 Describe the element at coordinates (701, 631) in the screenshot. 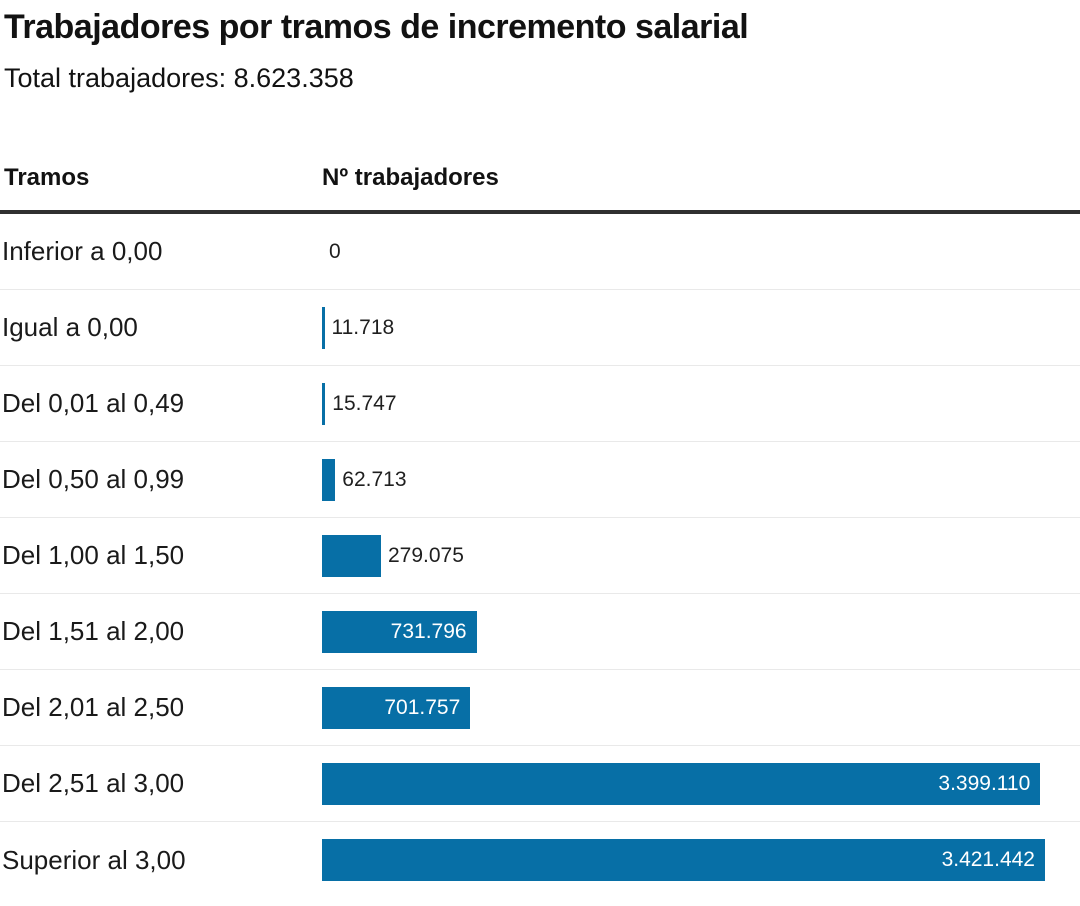

I see `bar-area: 731.796` at that location.